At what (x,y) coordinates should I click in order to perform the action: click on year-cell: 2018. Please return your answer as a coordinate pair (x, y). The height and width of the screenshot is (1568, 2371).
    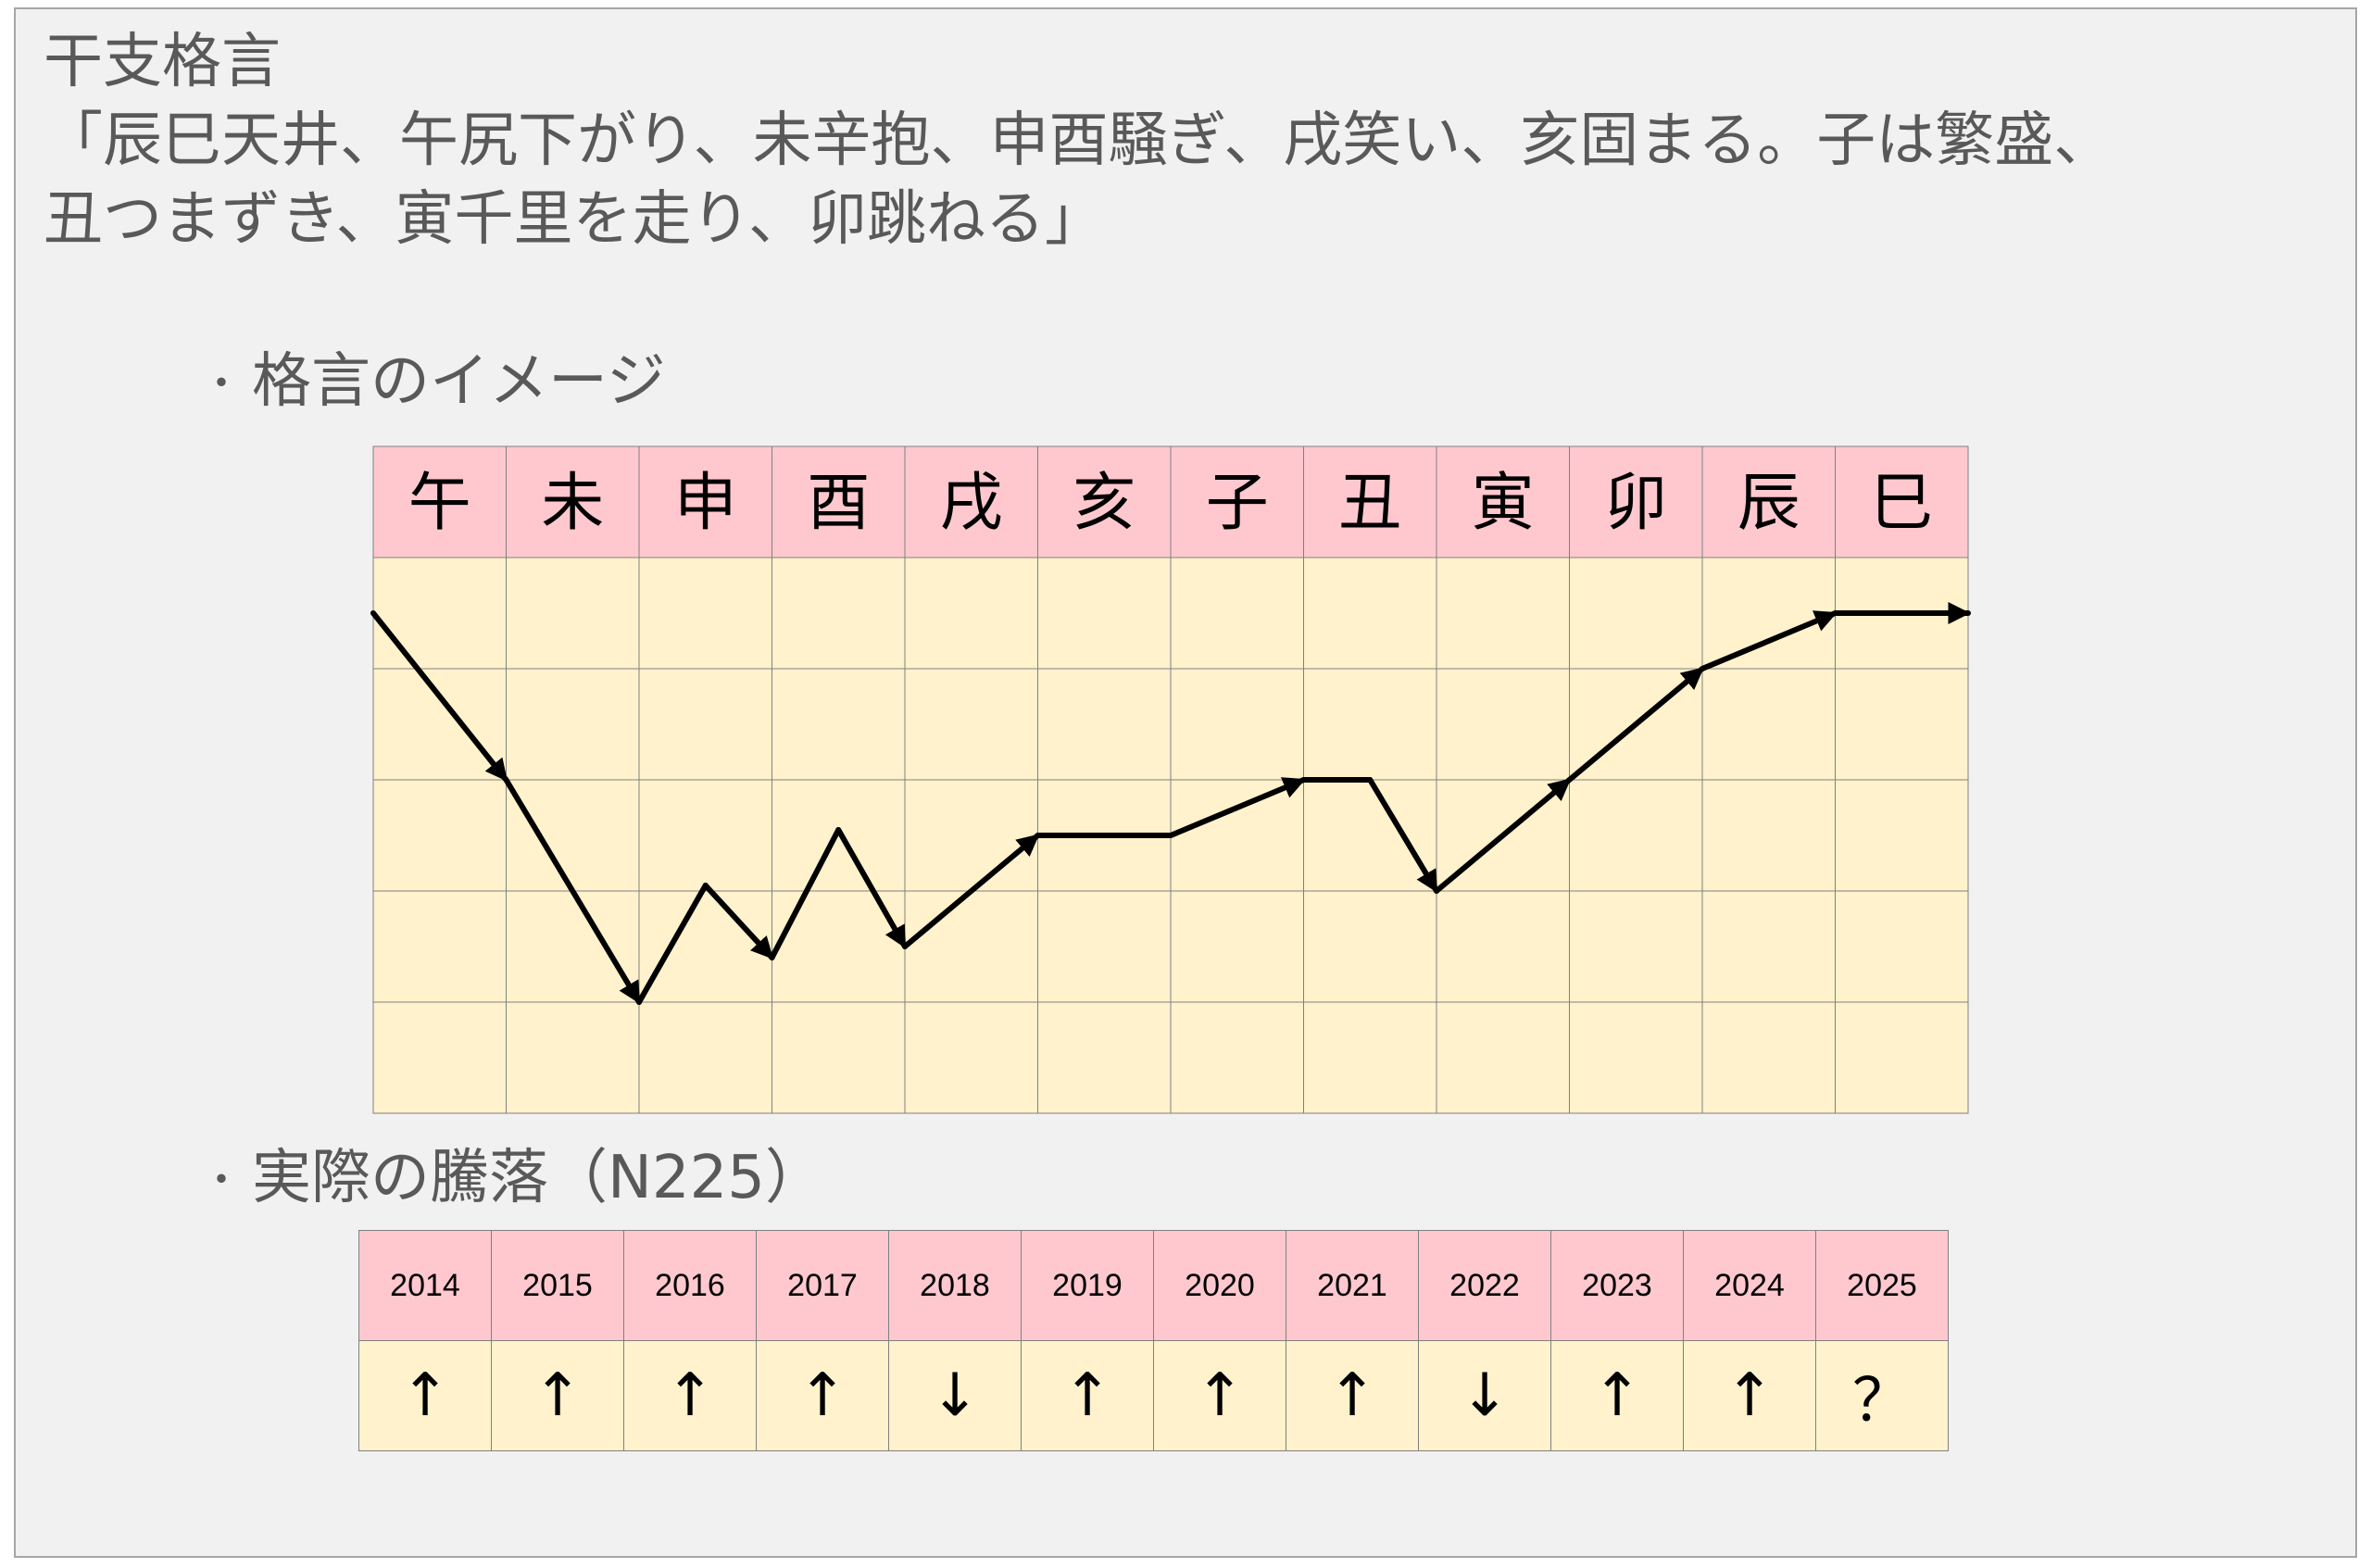
    Looking at the image, I should click on (955, 1286).